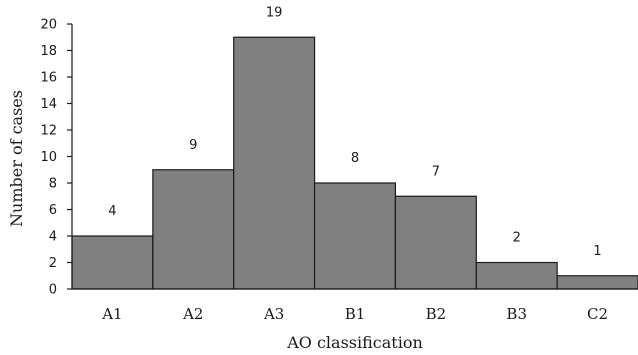  Describe the element at coordinates (16, 158) in the screenshot. I see `y-axis-title: Number of cases` at that location.